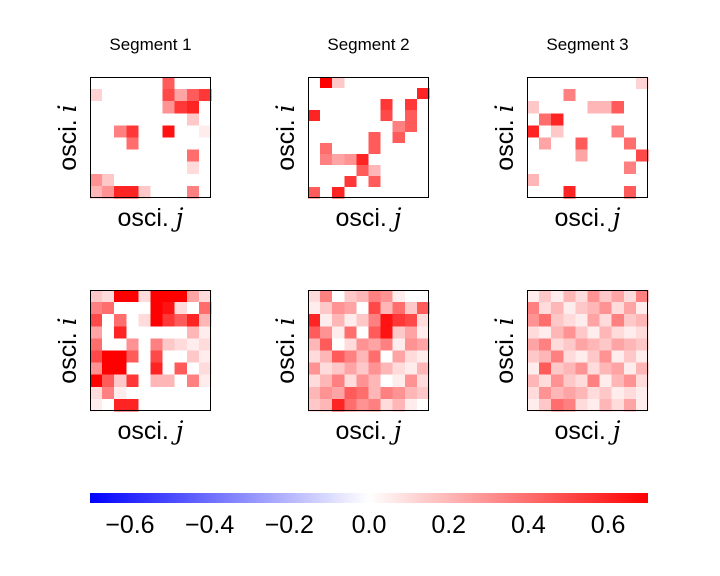 This screenshot has height=576, width=720. I want to click on y-axis-label: osci. i, so click(504, 350).